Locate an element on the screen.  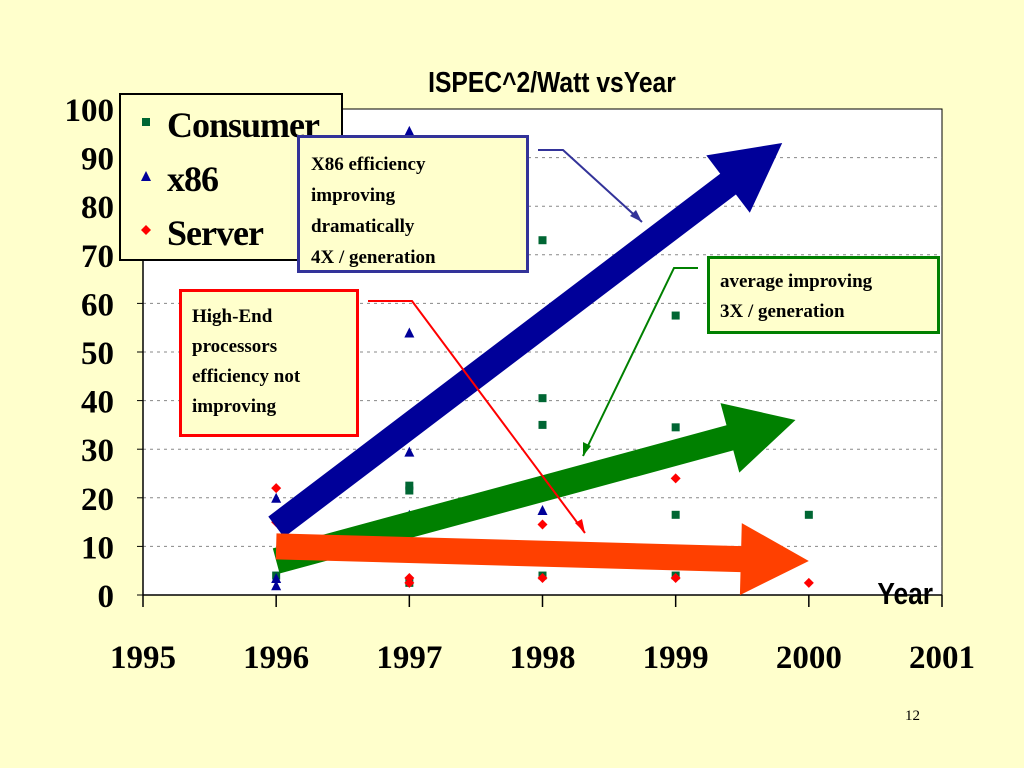
y-tick-label: 70 is located at coordinates (97, 257).